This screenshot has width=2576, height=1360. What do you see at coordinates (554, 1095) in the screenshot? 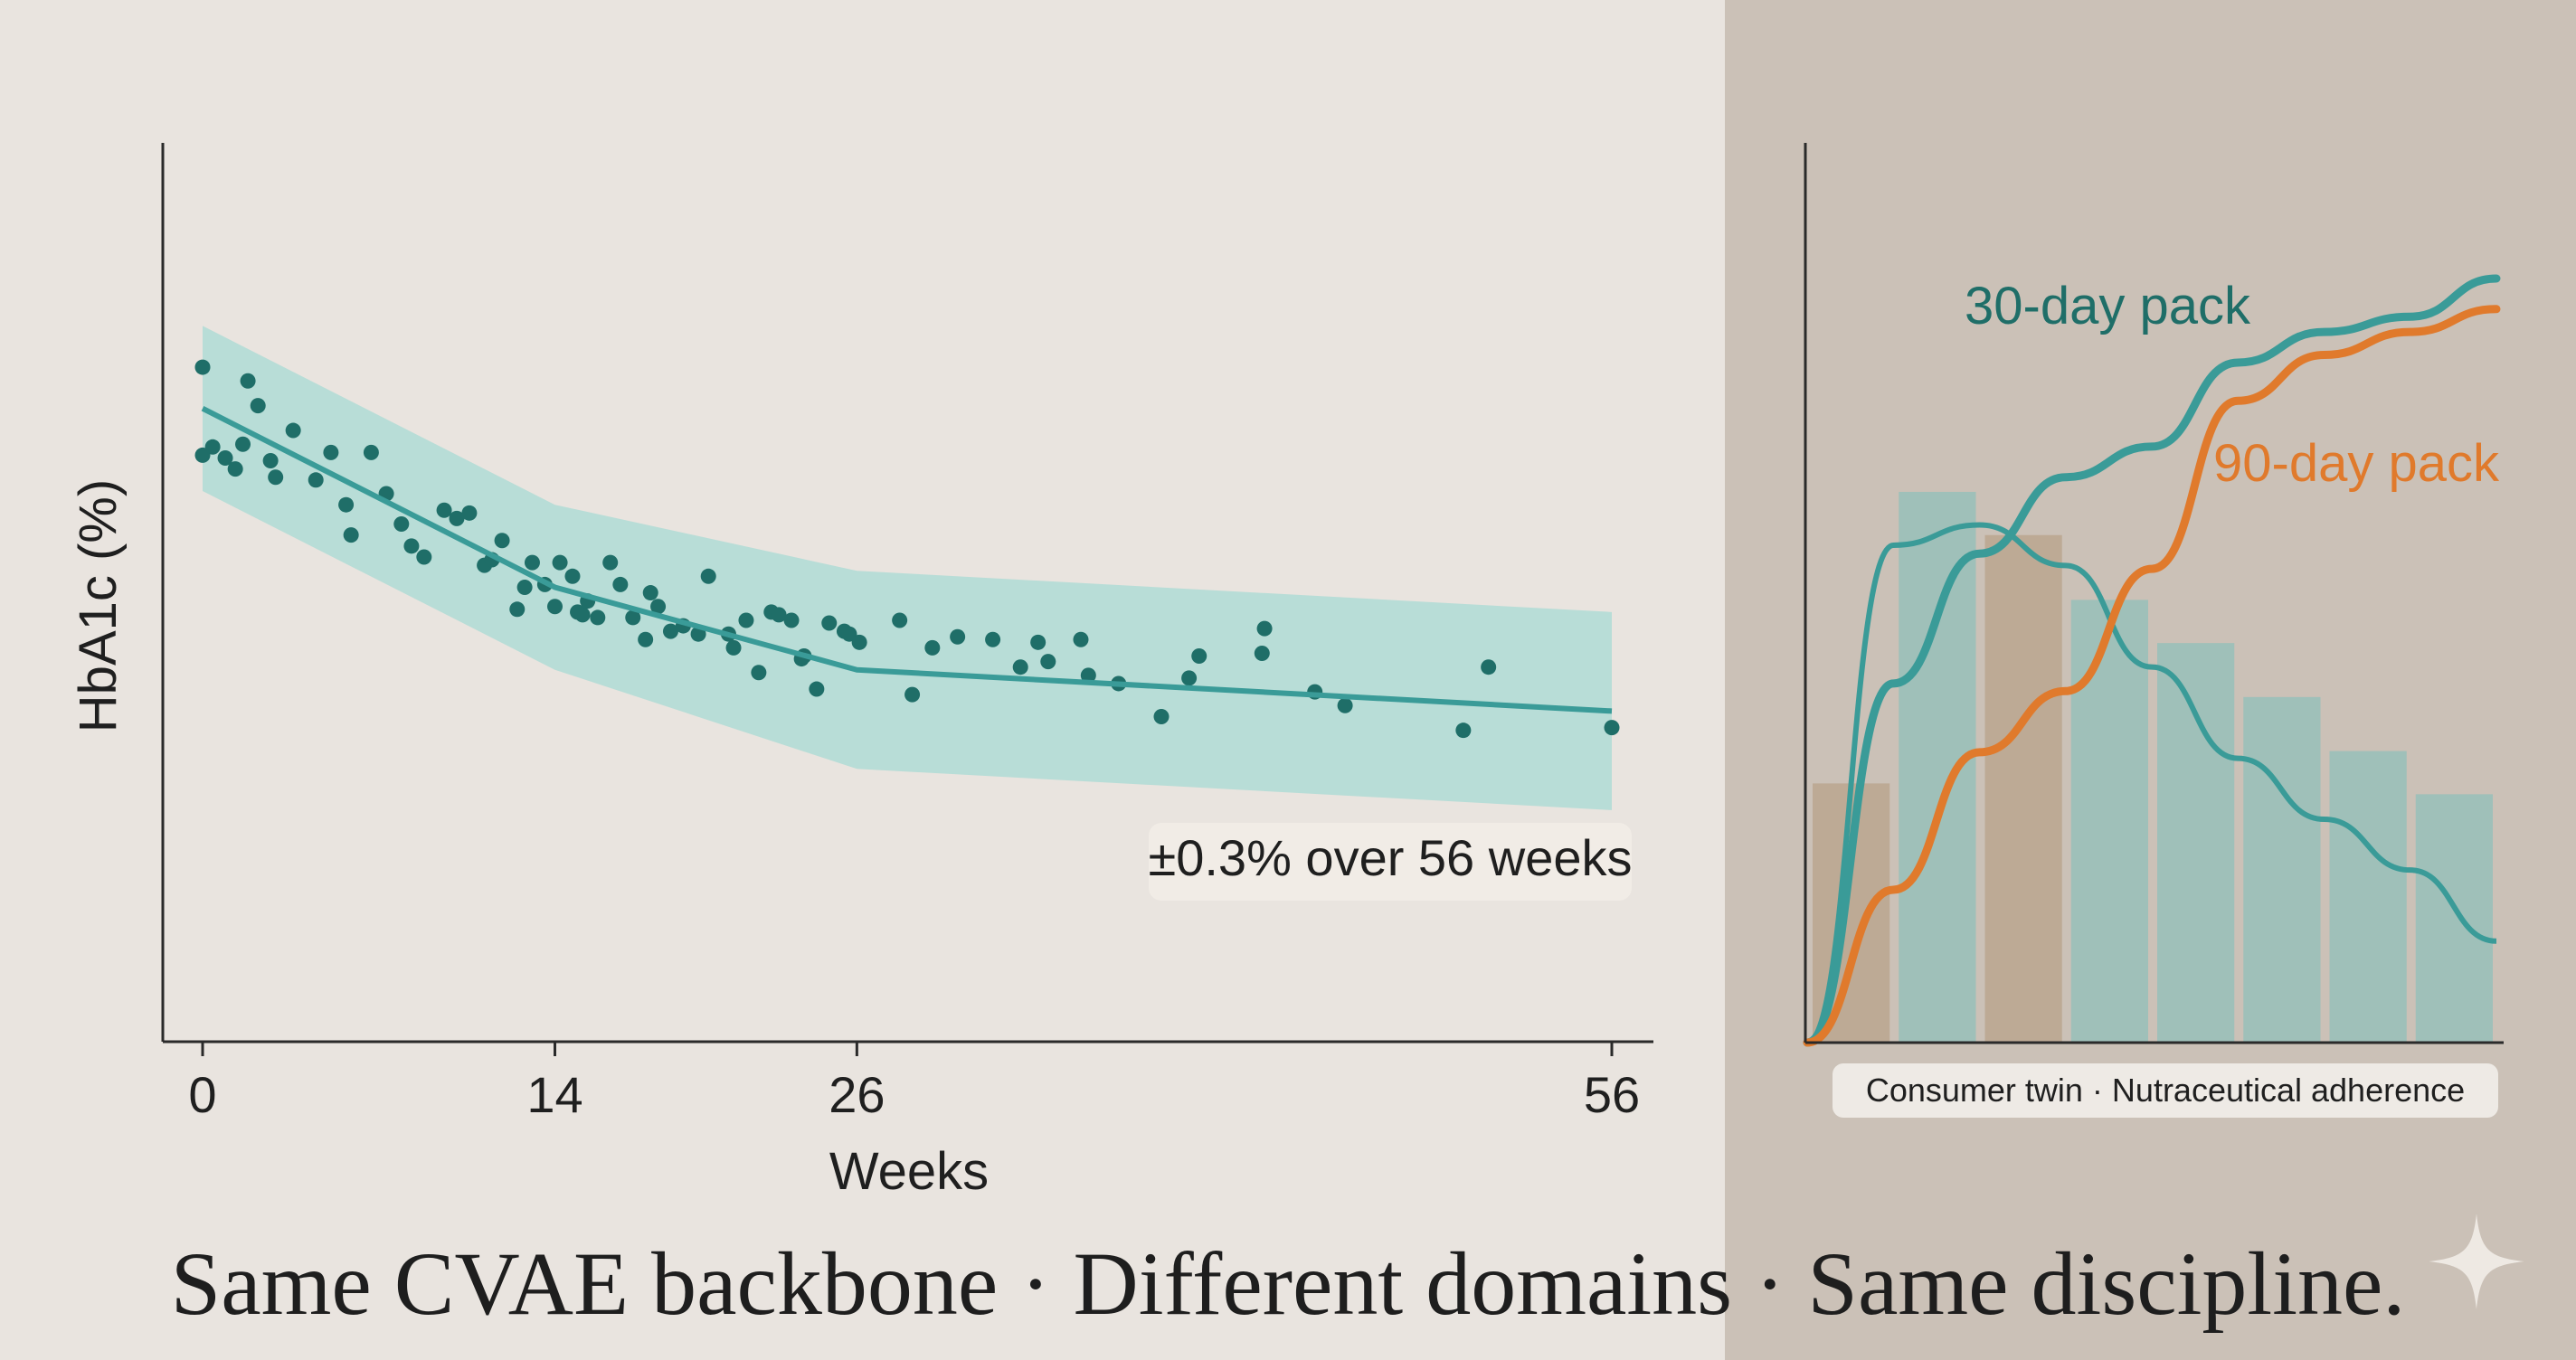
I see `x-tick-label: 14` at bounding box center [554, 1095].